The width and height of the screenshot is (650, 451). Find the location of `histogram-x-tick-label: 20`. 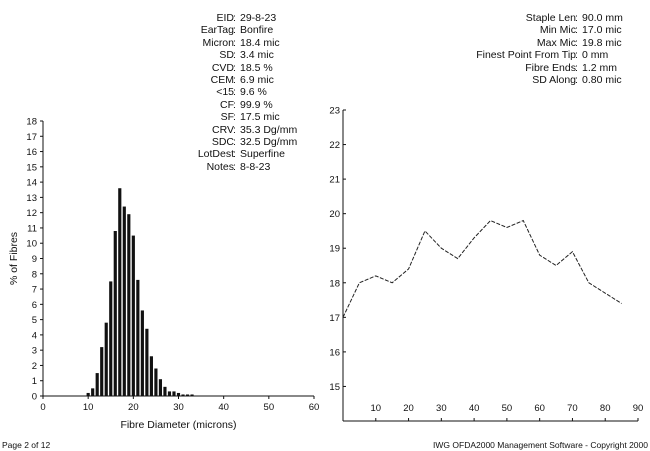

histogram-x-tick-label: 20 is located at coordinates (133, 407).